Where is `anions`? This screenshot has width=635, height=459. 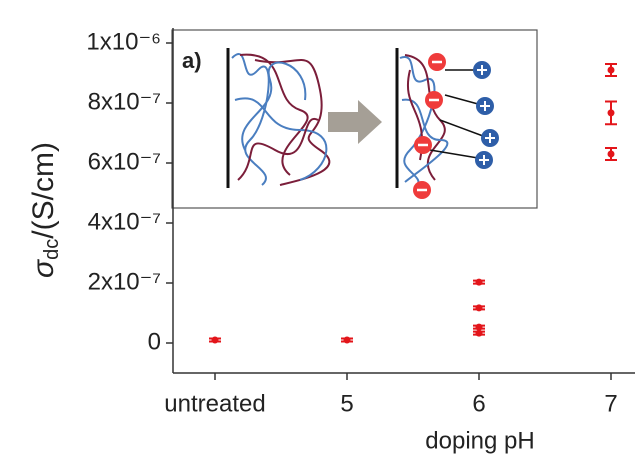 anions is located at coordinates (429, 126).